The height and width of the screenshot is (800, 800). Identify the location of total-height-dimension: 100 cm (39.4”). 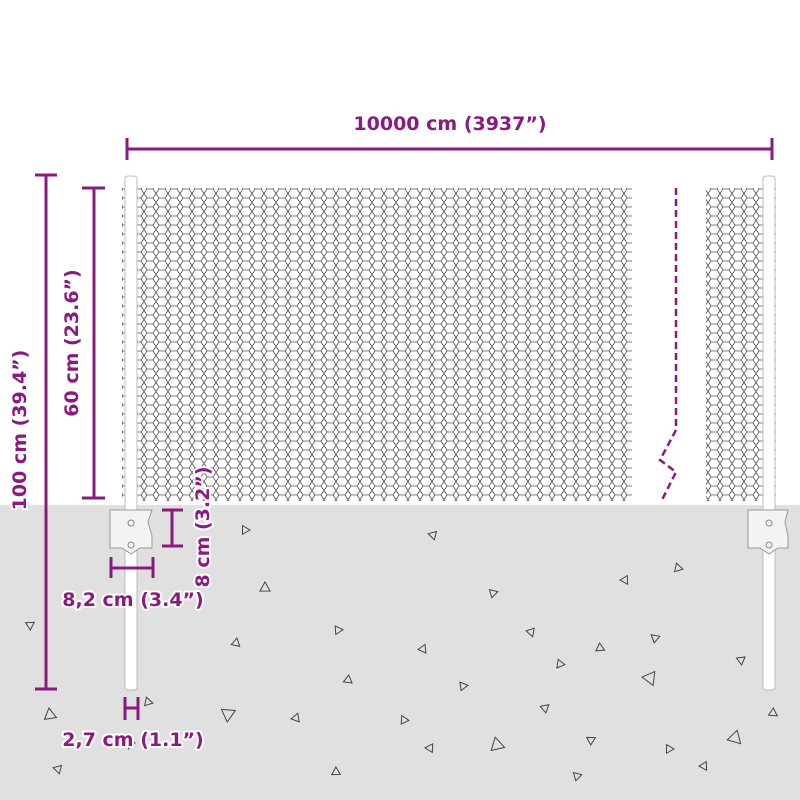
(32, 432).